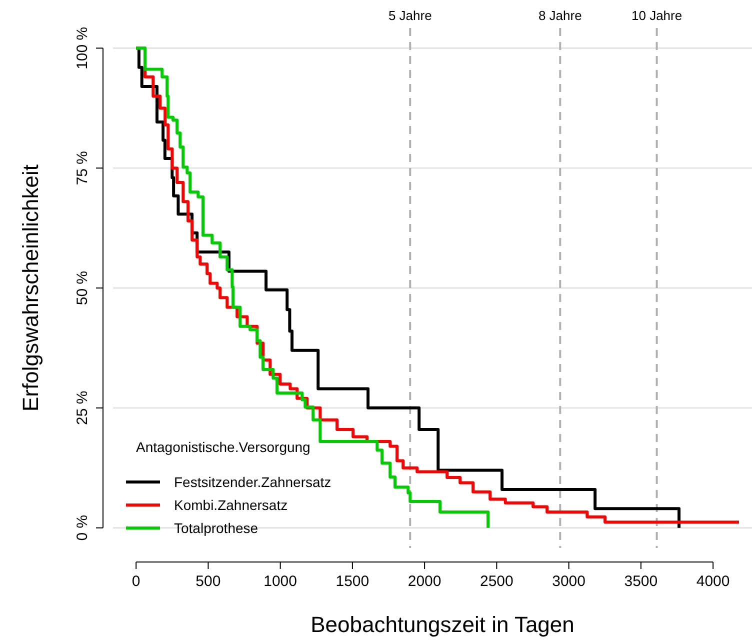 Image resolution: width=752 pixels, height=641 pixels. Describe the element at coordinates (657, 15) in the screenshot. I see `ref-line-label: 10 Jahre` at that location.